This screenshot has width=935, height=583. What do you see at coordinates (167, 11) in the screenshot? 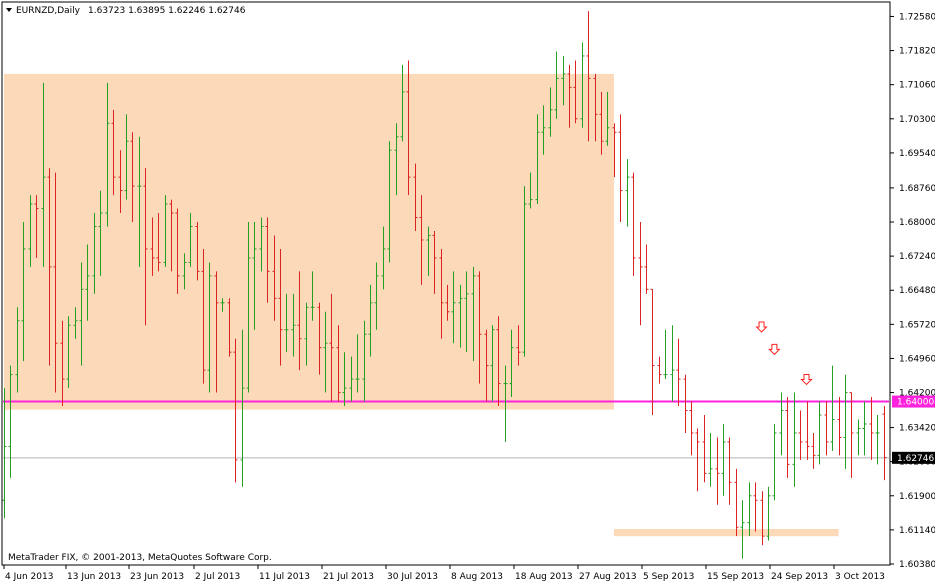
I see `ohlc-values: 1.63723 1.63895 1.62246 1.62746` at bounding box center [167, 11].